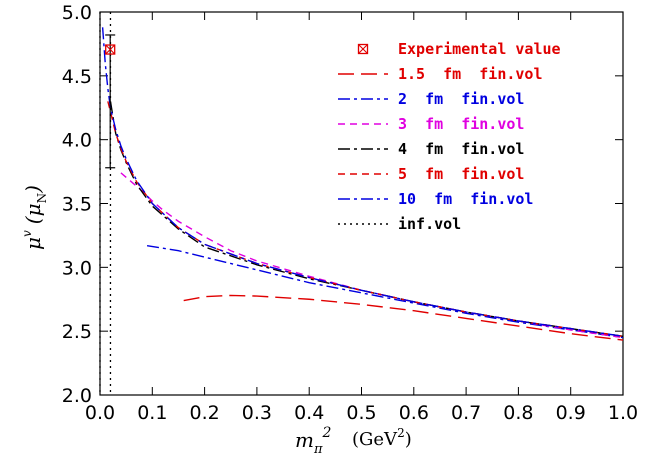 The height and width of the screenshot is (459, 660). Describe the element at coordinates (304, 440) in the screenshot. I see `x-axis-title-symbol: m` at that location.